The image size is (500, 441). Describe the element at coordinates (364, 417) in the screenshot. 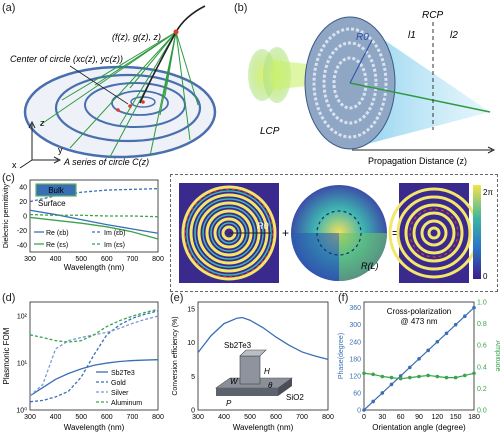

I see `chart-f-xtick-0: 0` at that location.